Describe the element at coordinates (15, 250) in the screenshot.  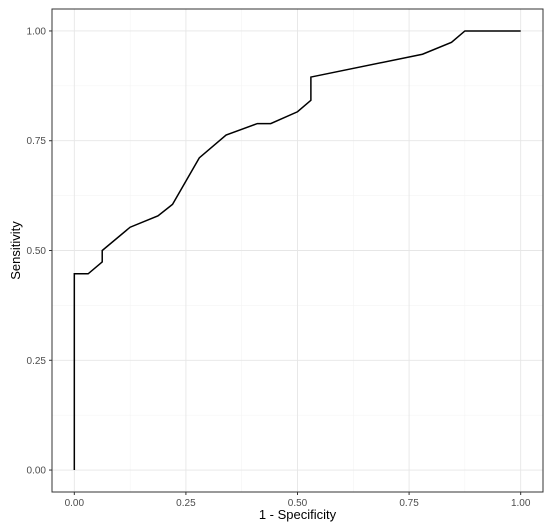
I see `y-axis-title: Sensitivity` at that location.